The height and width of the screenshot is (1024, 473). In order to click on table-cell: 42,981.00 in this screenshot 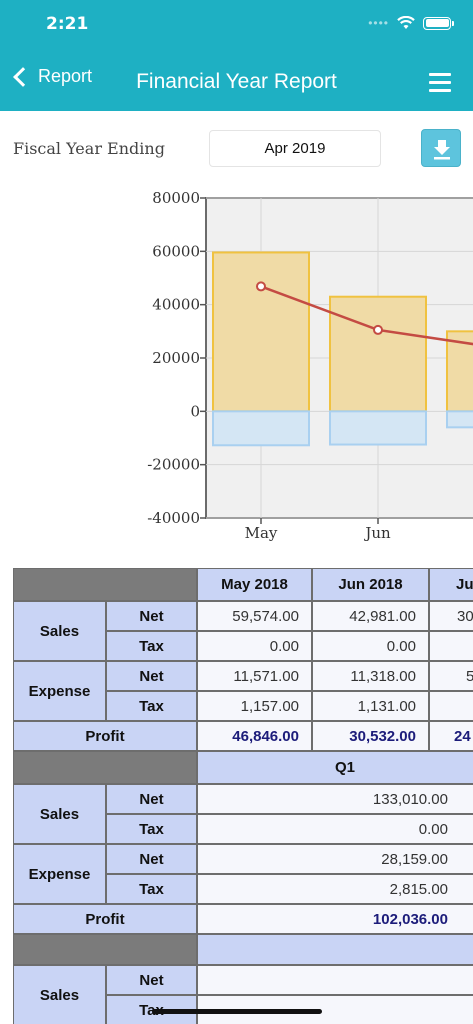, I will do `click(370, 616)`.